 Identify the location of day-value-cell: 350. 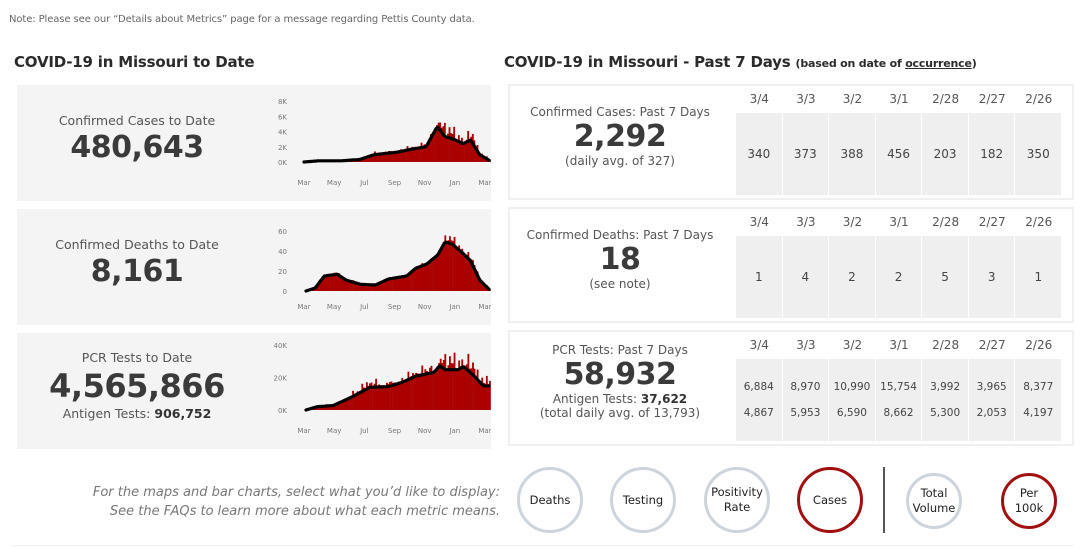
(1039, 154).